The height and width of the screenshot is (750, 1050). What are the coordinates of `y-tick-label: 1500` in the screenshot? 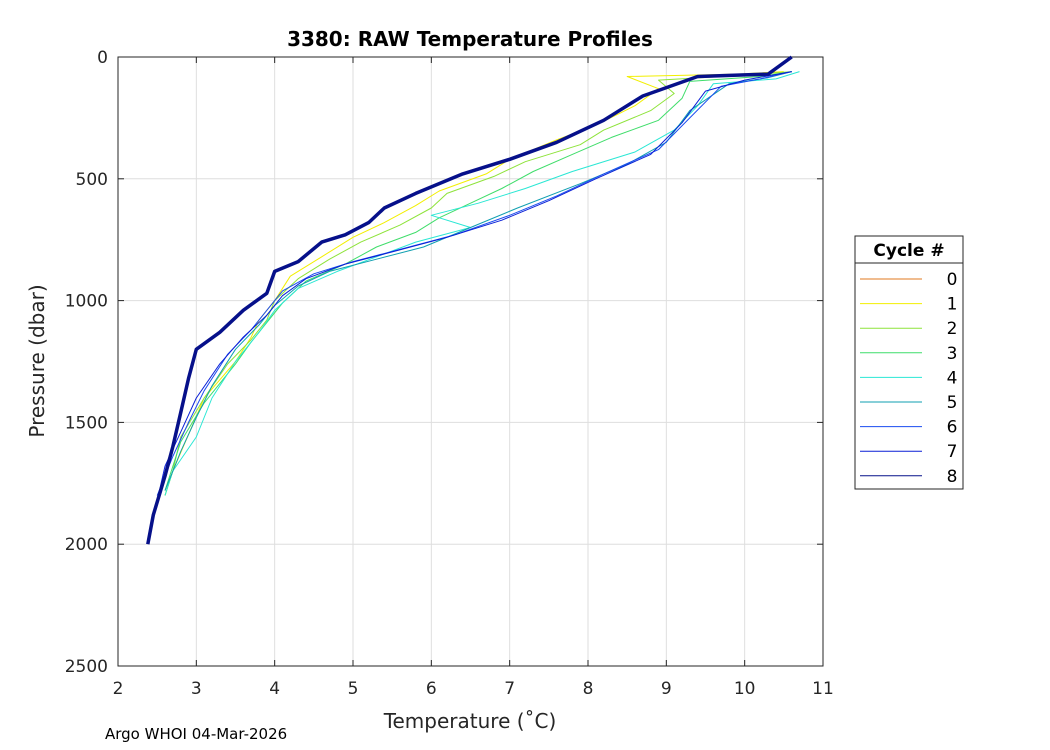 It's located at (86, 423).